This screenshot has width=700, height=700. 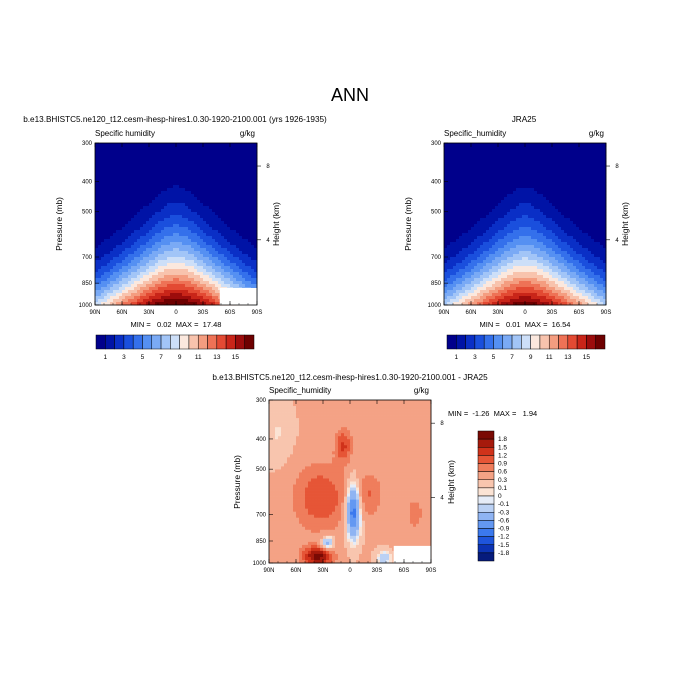 What do you see at coordinates (625, 224) in the screenshot?
I see `panel-obs-ylabel-right: Height (km)` at bounding box center [625, 224].